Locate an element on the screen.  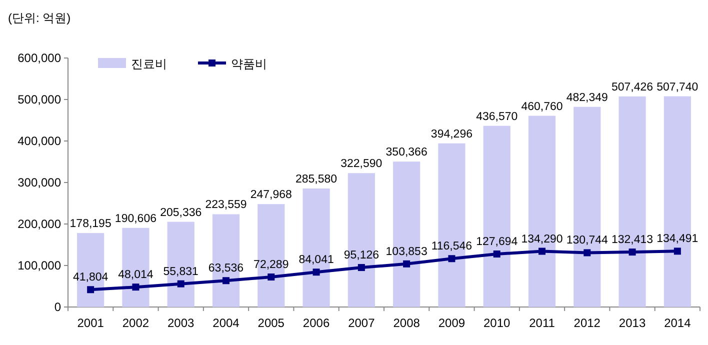
data-label: 103,853 is located at coordinates (407, 252).